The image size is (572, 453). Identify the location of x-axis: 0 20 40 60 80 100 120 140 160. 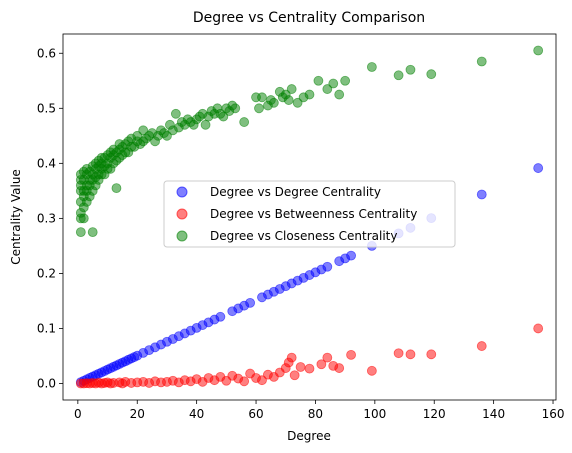
(319, 410).